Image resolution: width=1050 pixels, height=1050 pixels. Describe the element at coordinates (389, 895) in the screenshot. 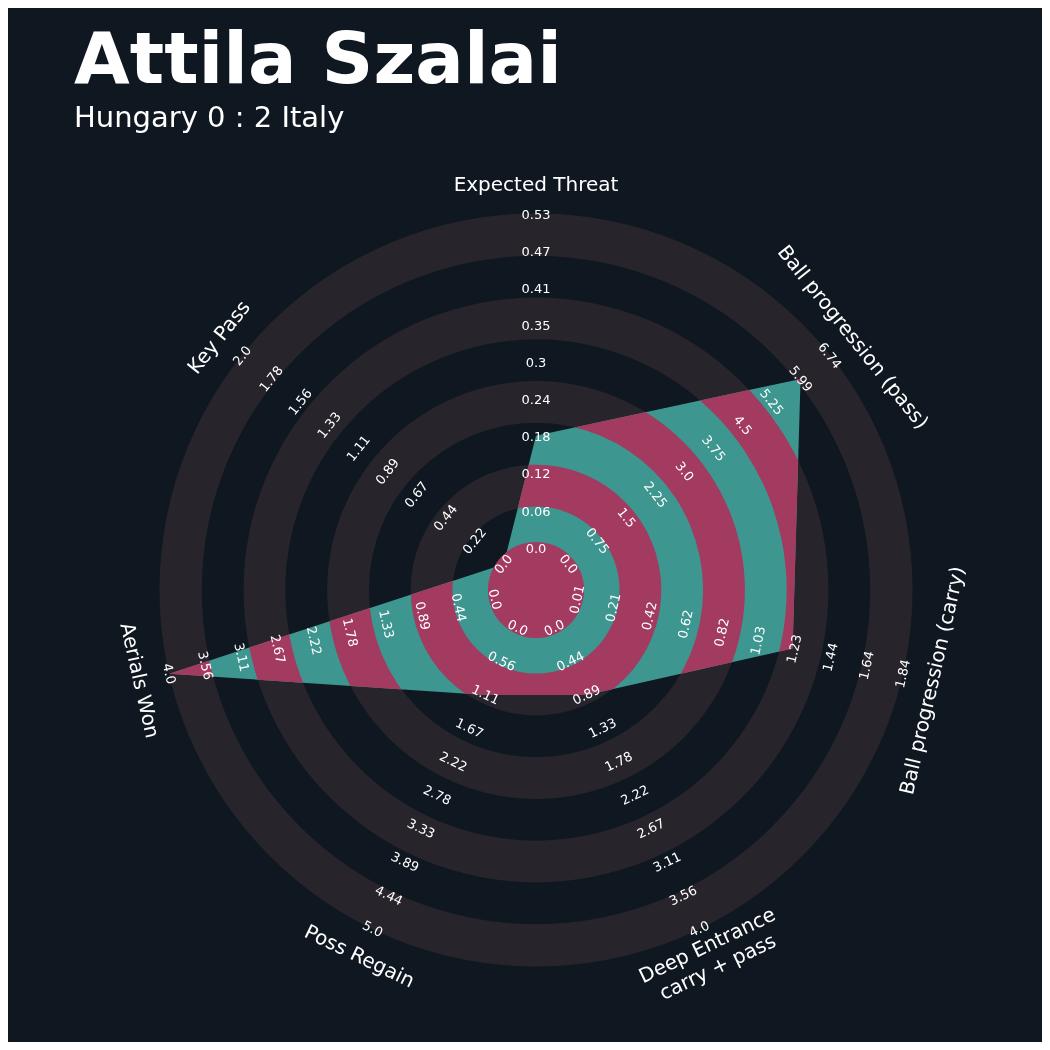

I see `text: 4.44` at that location.